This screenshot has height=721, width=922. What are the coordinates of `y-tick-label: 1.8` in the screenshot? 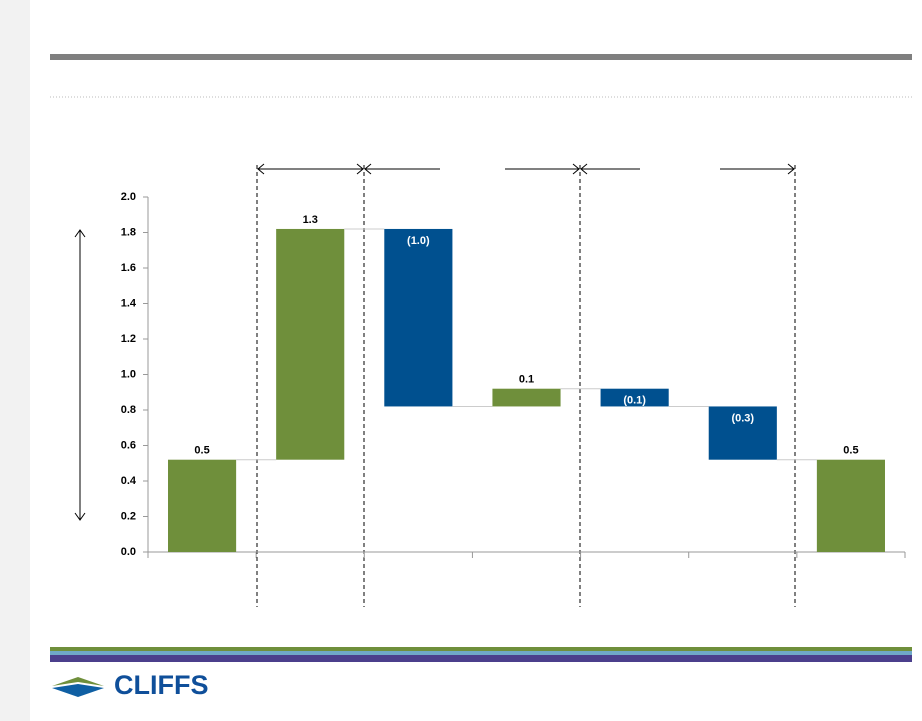 It's located at (128, 232).